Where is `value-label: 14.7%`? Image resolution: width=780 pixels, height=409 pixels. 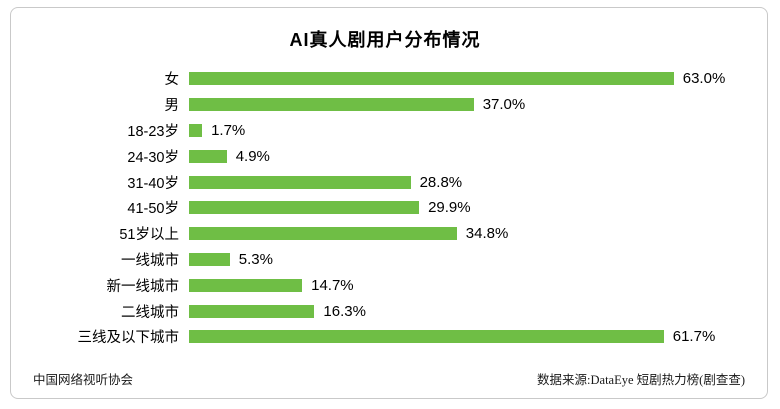
value-label: 14.7% is located at coordinates (332, 285).